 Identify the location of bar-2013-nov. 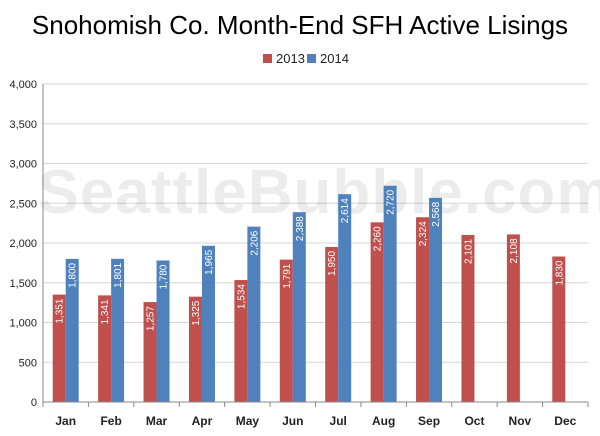
(513, 318).